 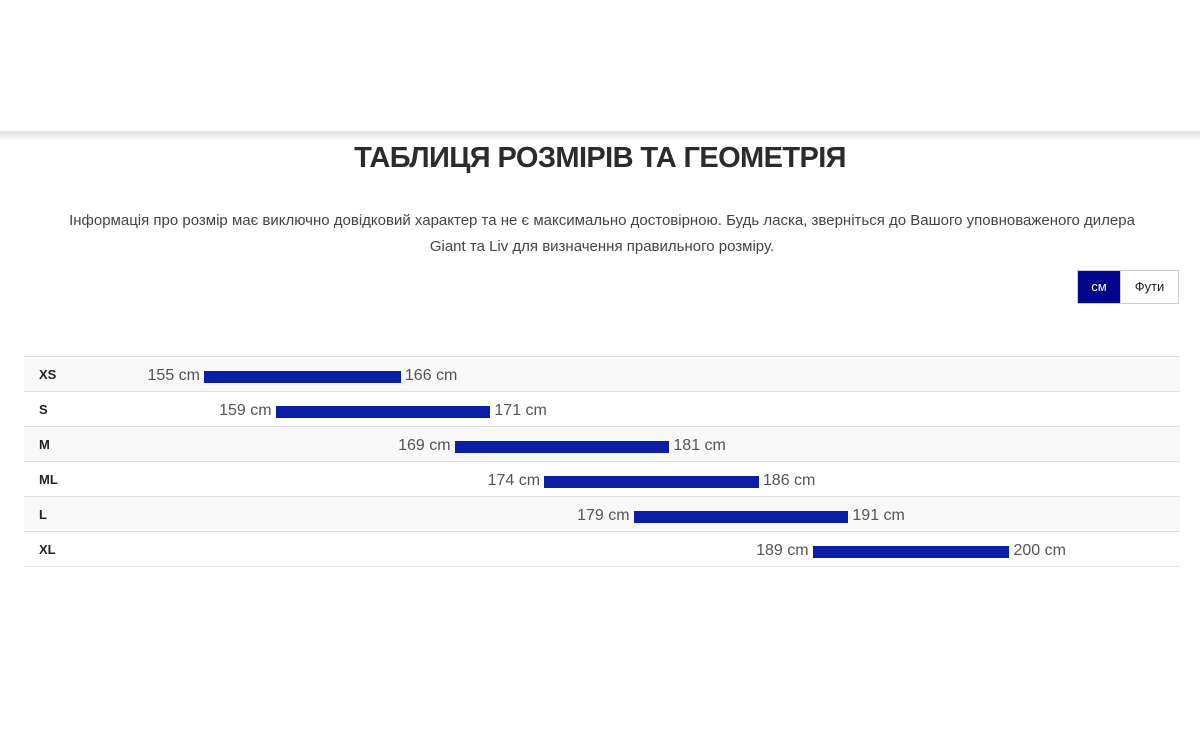 What do you see at coordinates (1099, 287) in the screenshot?
I see `unit-cm-button: см` at bounding box center [1099, 287].